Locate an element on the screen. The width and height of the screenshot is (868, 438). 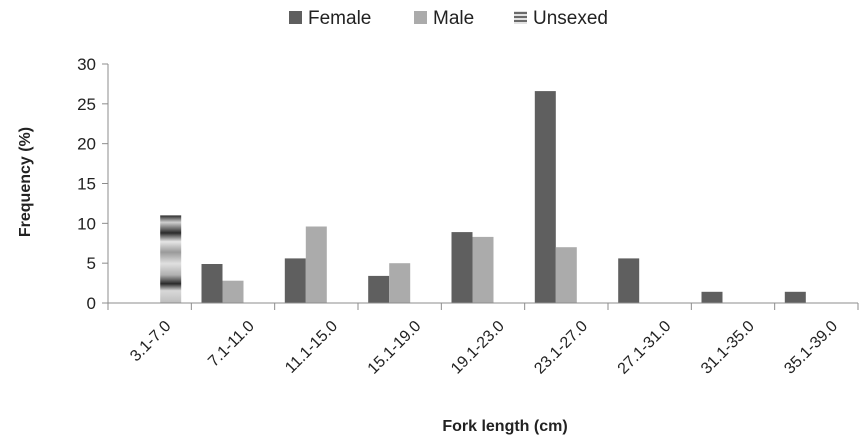
legend: Female Male Unsexed is located at coordinates (448, 18).